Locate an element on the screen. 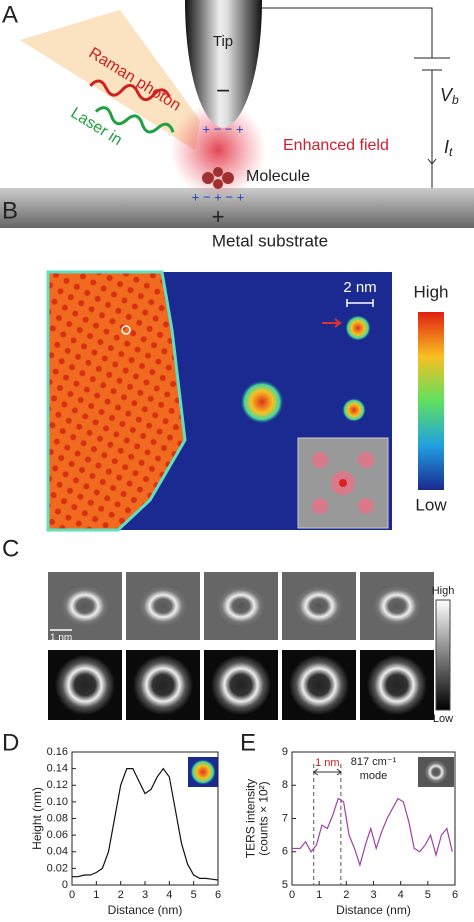 The height and width of the screenshot is (922, 474). y-tick-label: 6 is located at coordinates (285, 852).